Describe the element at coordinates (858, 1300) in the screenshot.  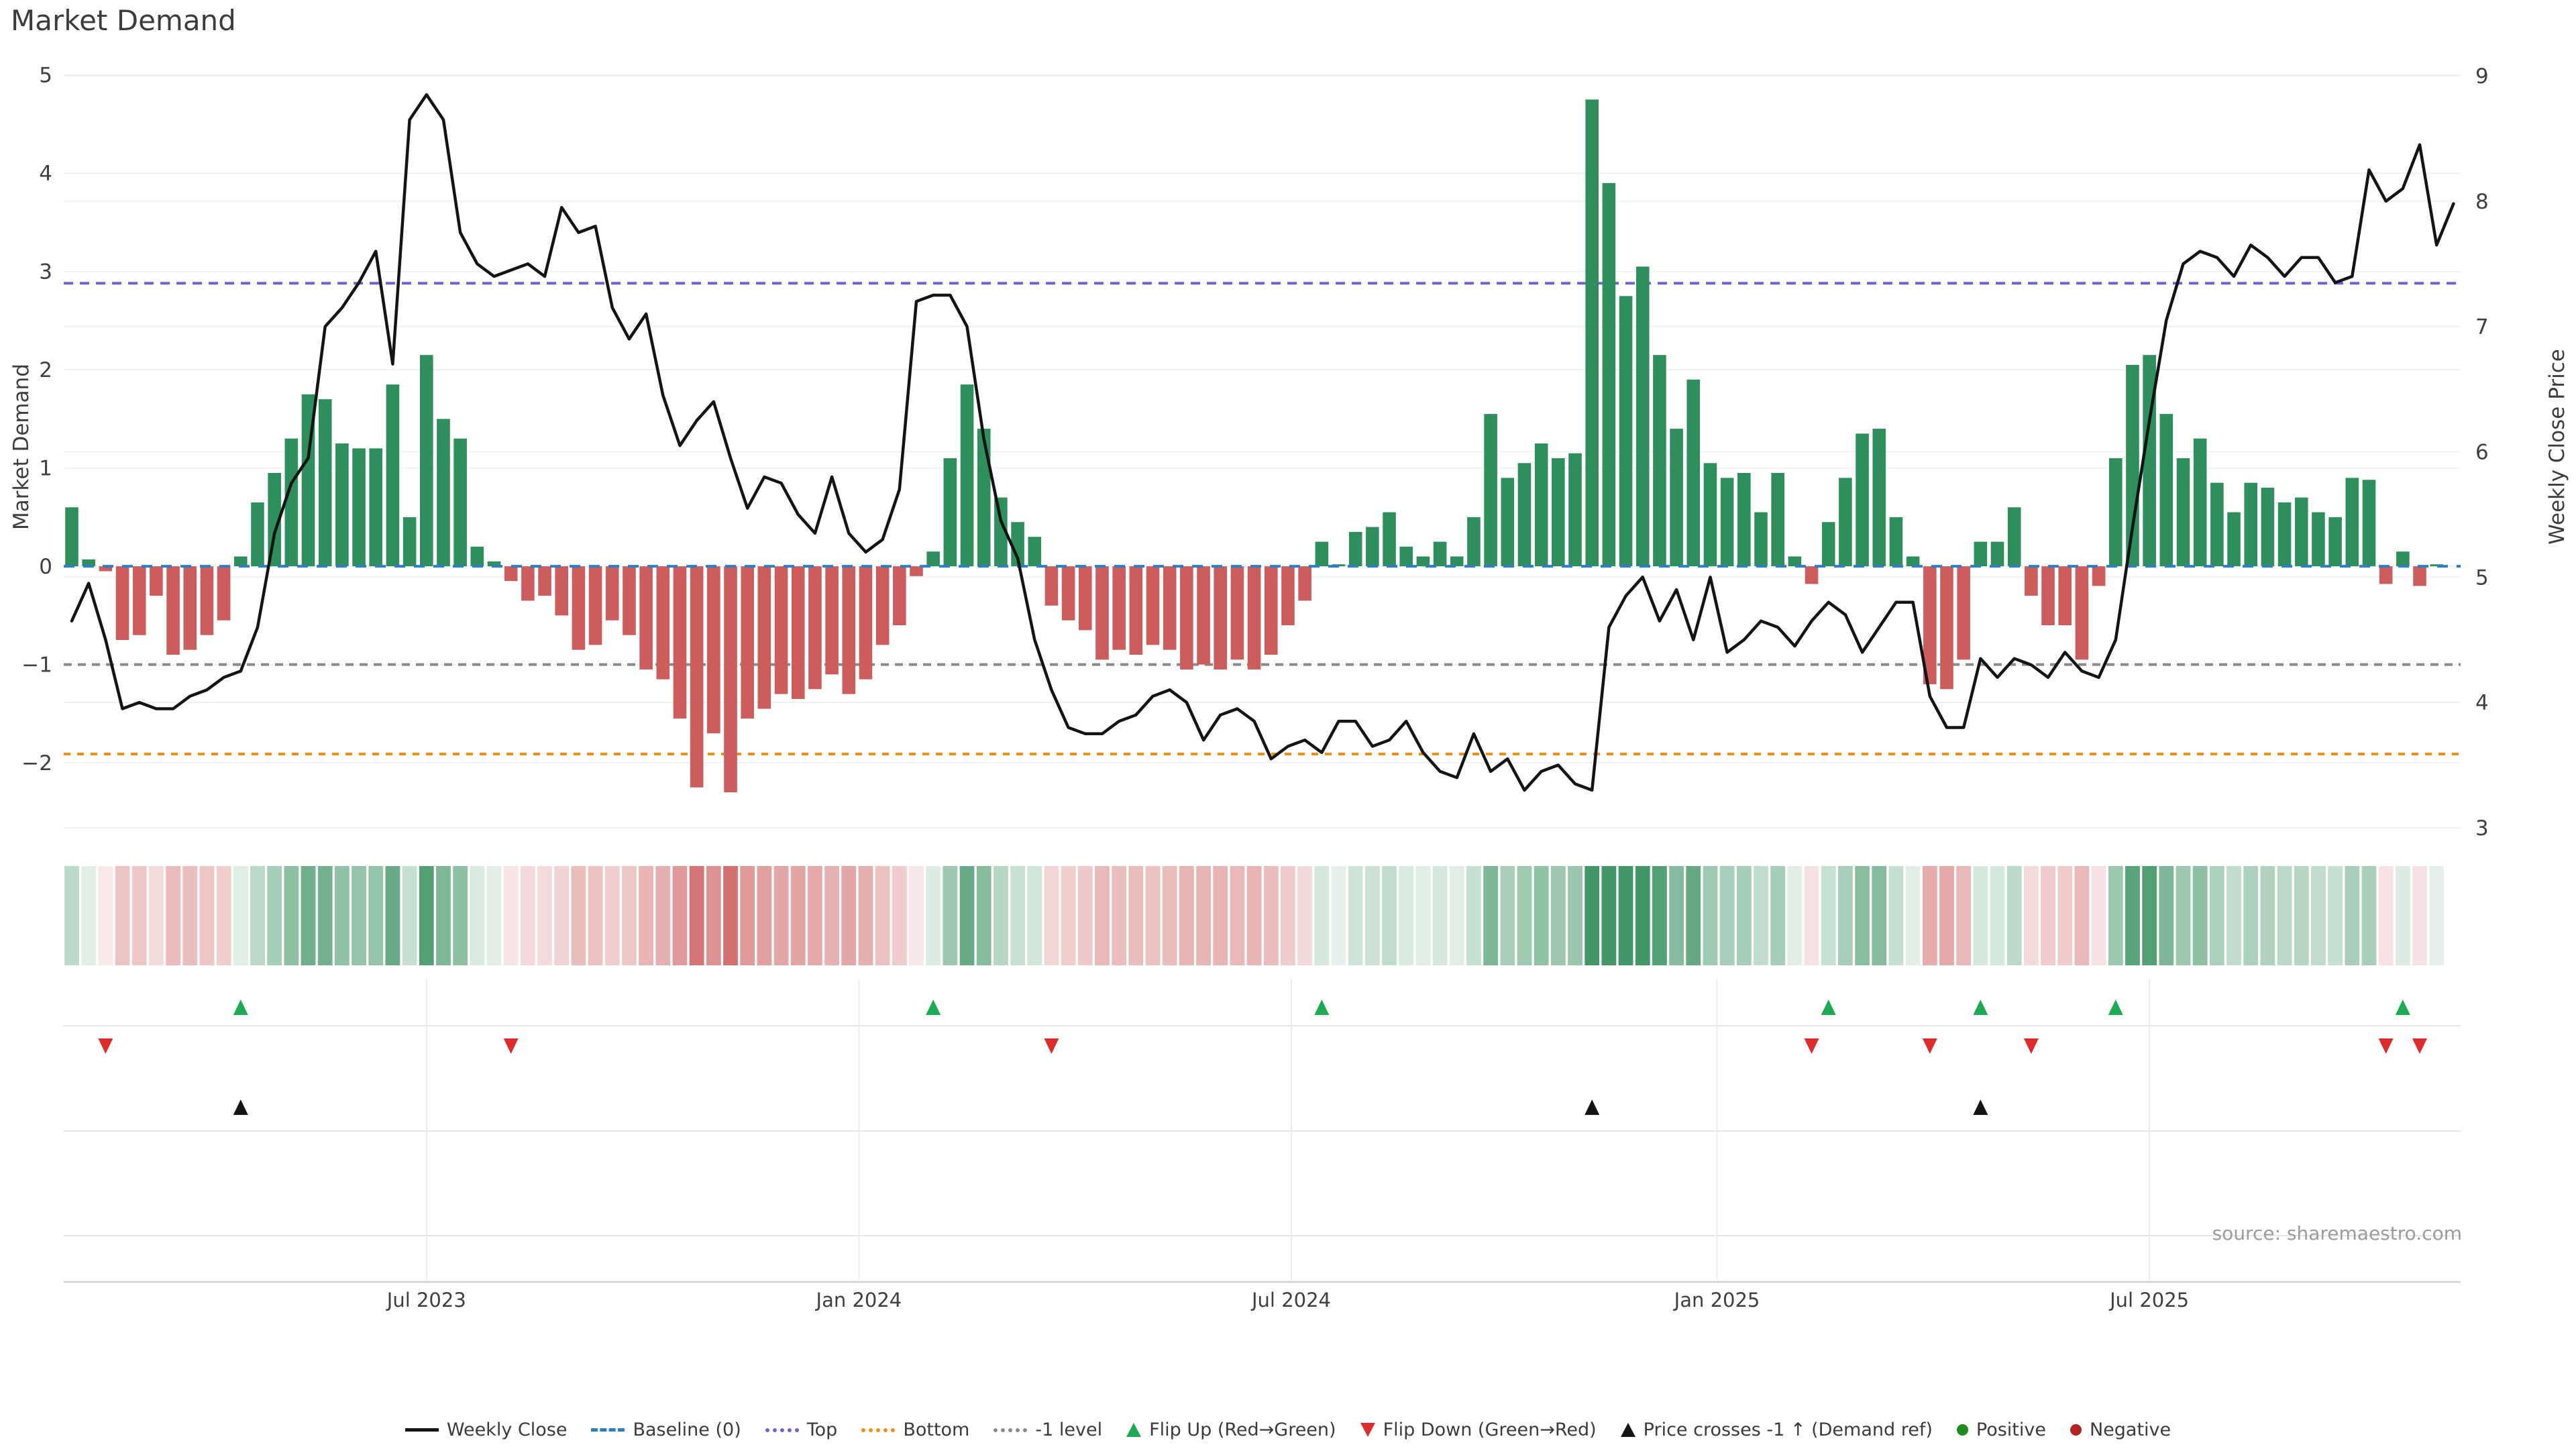
I see `x-axis-tick: Jan 2024` at that location.